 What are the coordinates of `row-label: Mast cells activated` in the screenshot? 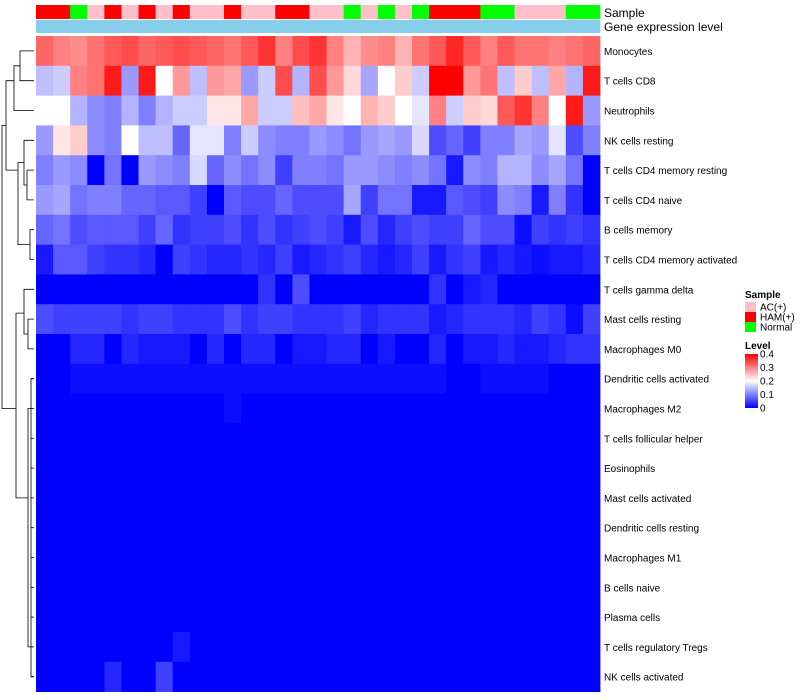 It's located at (647, 499).